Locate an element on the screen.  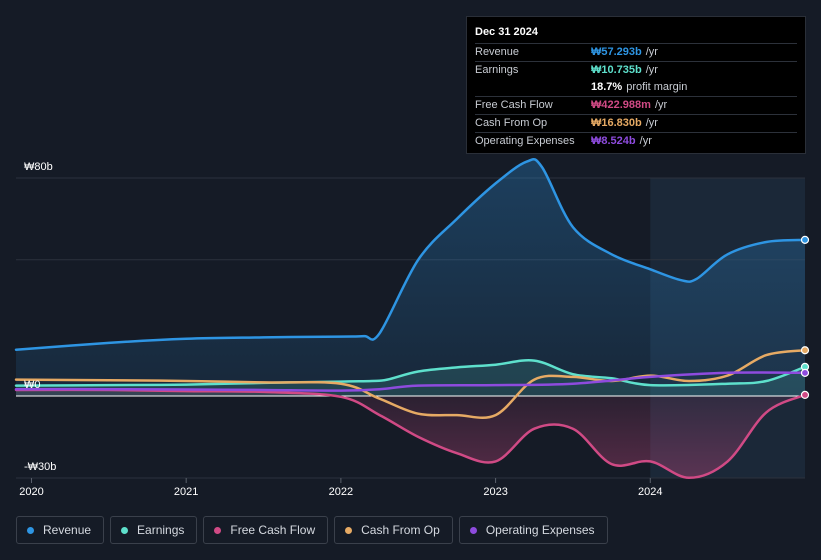
y-axis-bottom-label: -₩30b is located at coordinates (40, 467).